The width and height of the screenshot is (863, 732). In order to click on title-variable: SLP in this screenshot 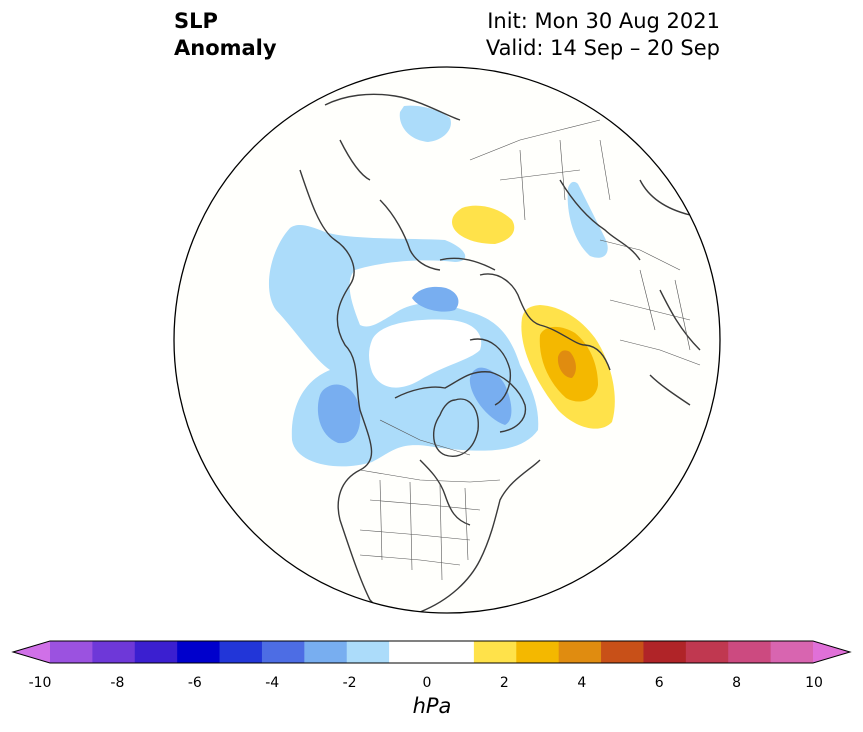, I will do `click(196, 21)`.